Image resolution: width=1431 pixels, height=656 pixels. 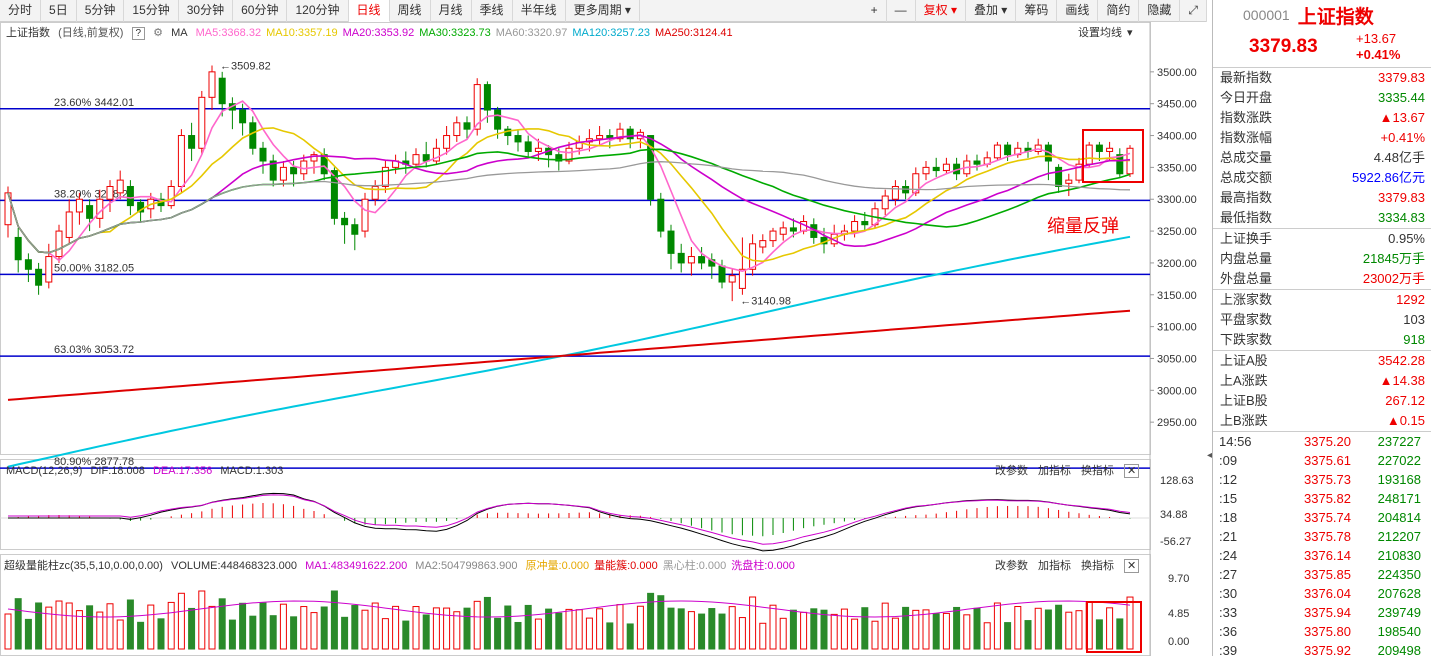 I want to click on period-tab-9: 月线, so click(x=451, y=11).